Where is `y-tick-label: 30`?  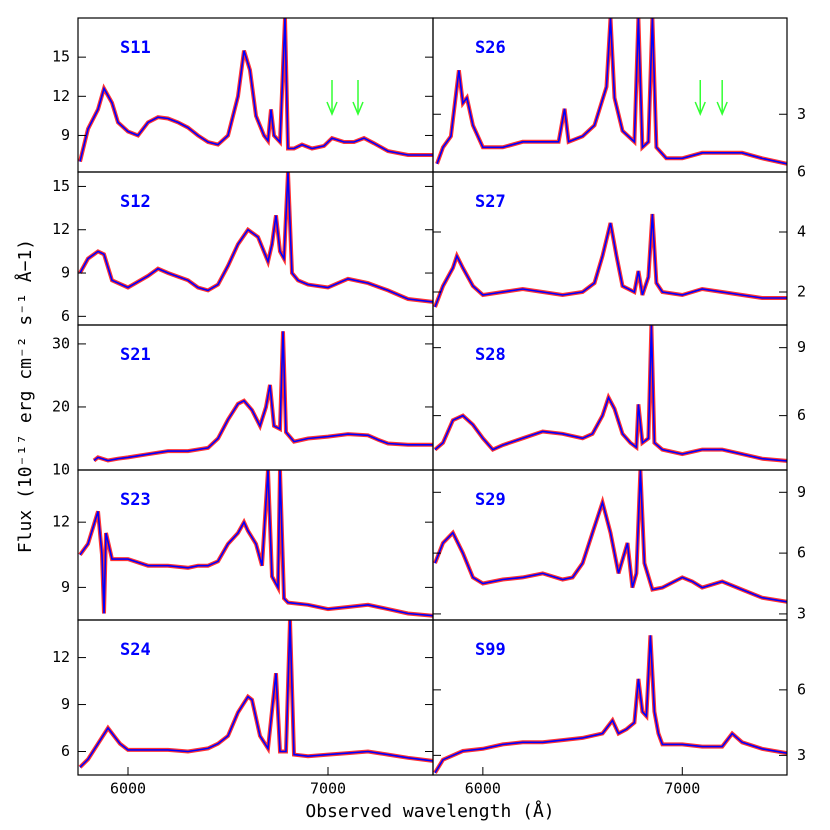
y-tick-label: 30 is located at coordinates (61, 343).